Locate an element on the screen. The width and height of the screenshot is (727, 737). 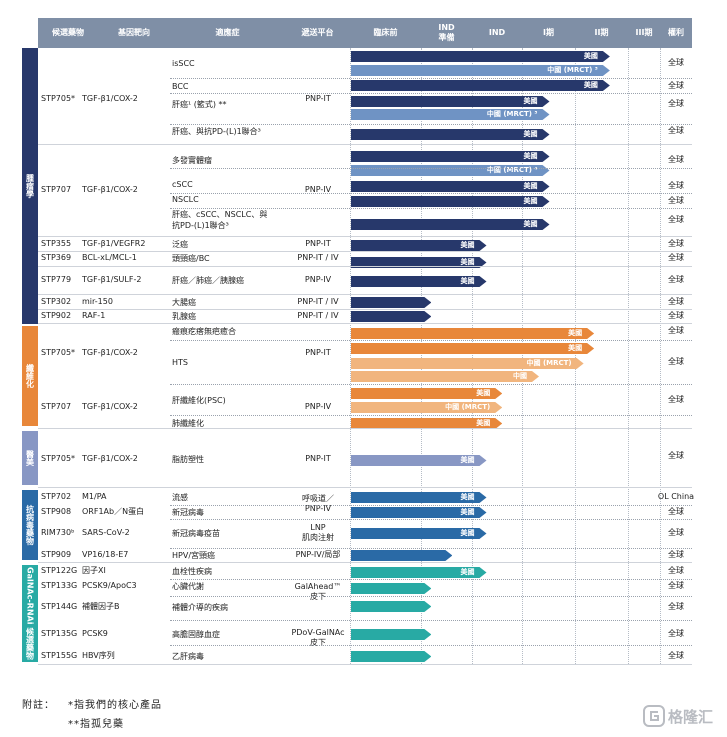
indication-name: 肝癌¹ (籃式) ** is located at coordinates (199, 104).